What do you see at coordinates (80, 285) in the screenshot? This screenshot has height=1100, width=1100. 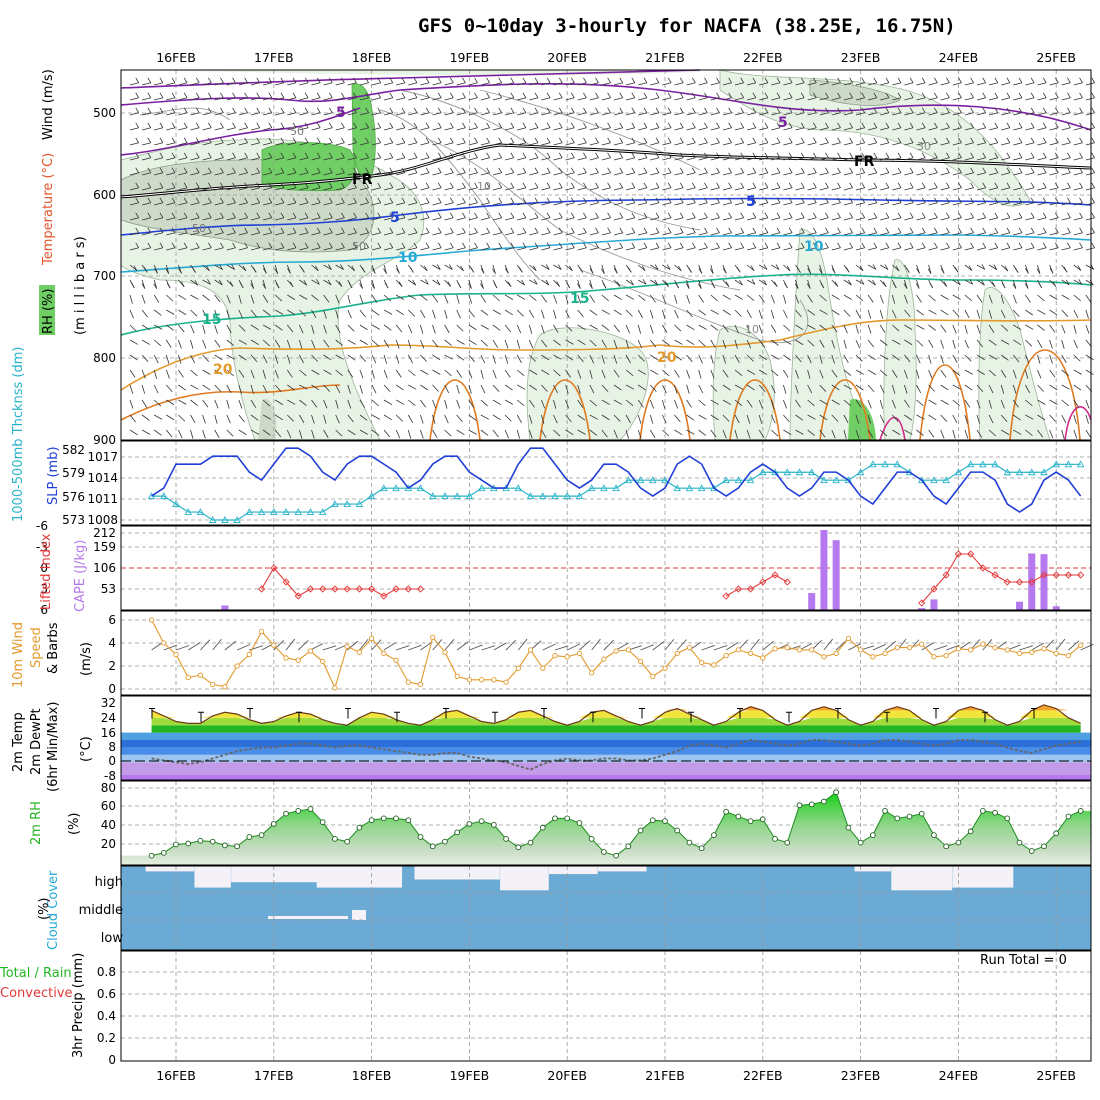 I see `pressure-unit-label: (m i l l i b a r s)` at bounding box center [80, 285].